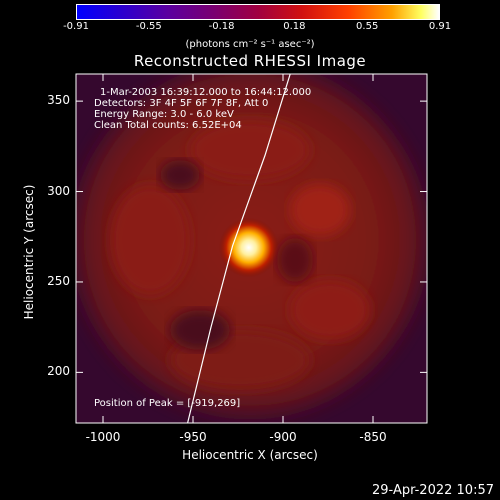 This screenshot has height=500, width=500. I want to click on colorbar-tick-label: 0.18, so click(294, 26).